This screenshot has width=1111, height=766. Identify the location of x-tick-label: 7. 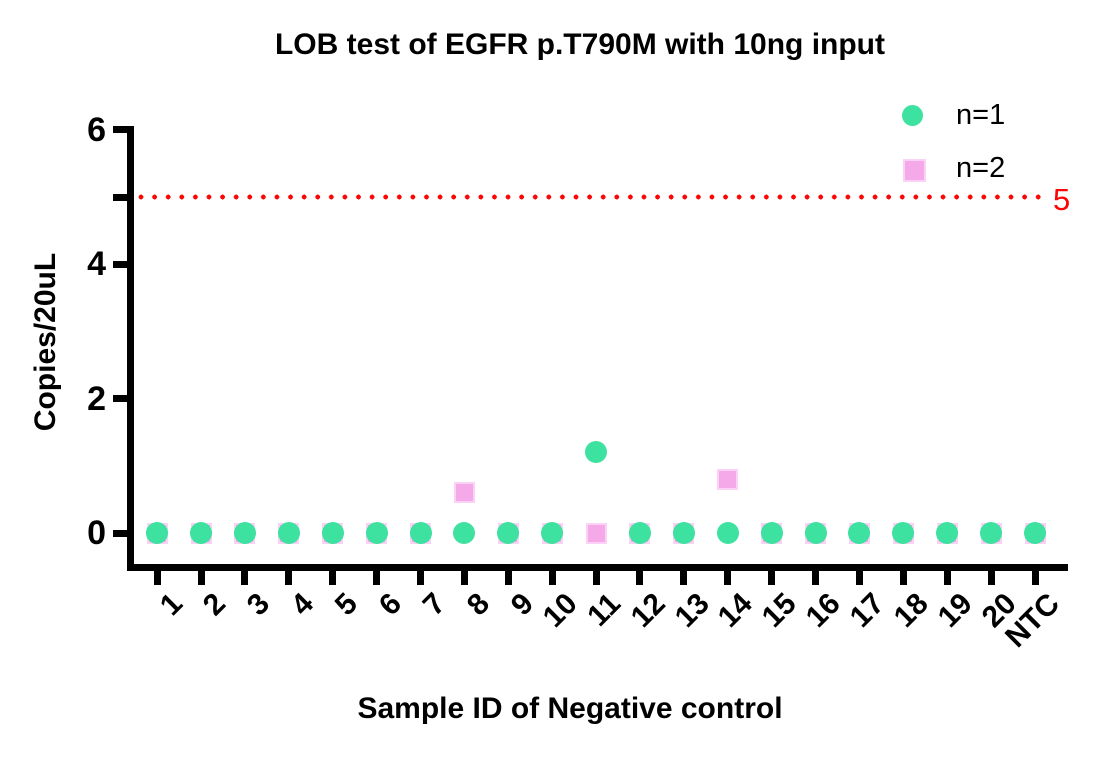
(434, 605).